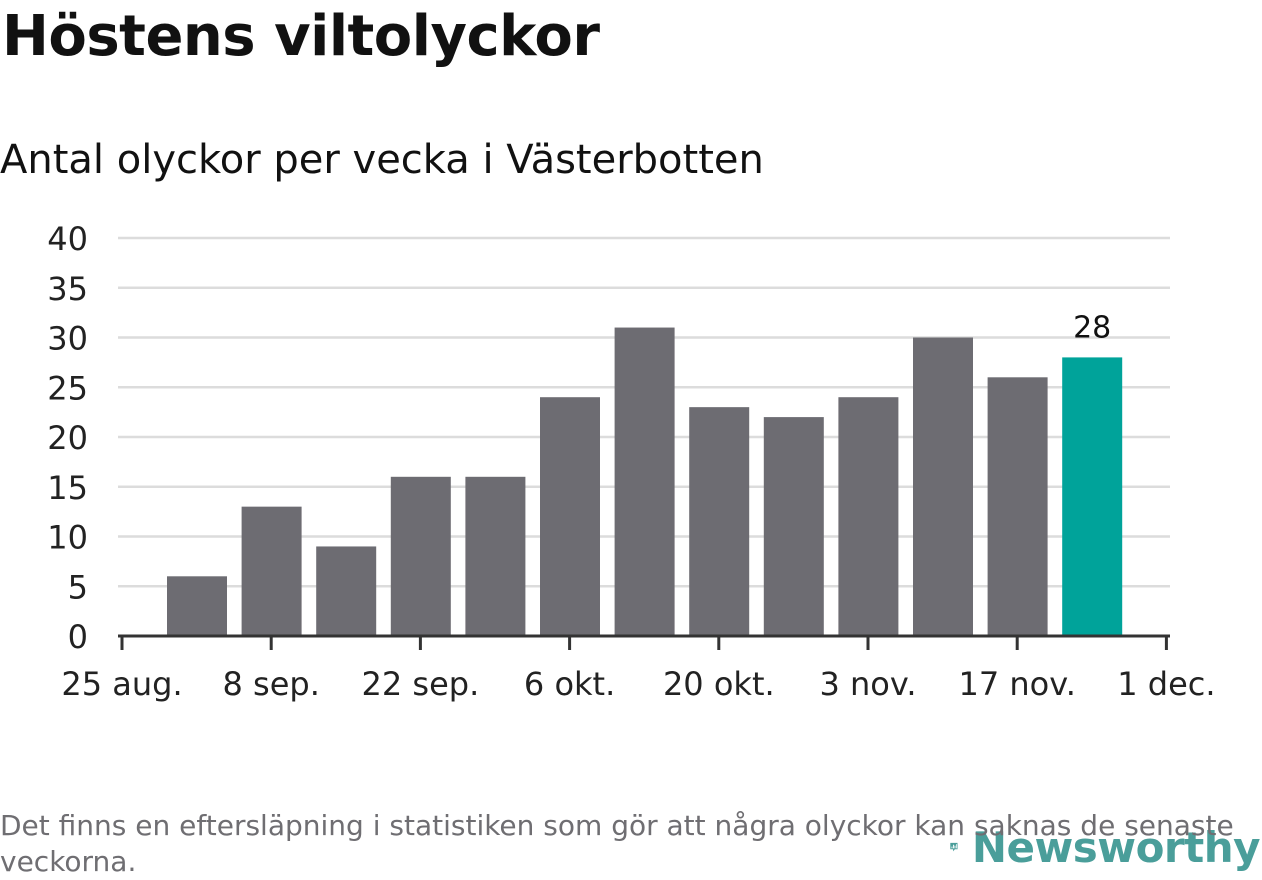 The image size is (1262, 880). Describe the element at coordinates (719, 684) in the screenshot. I see `x-tick-label: 20 okt.` at that location.